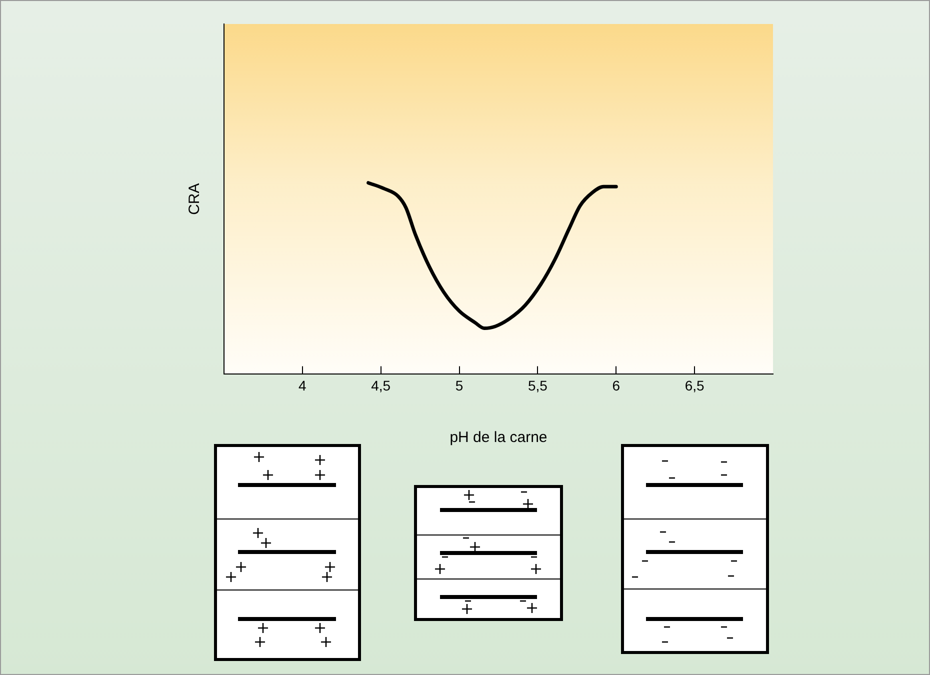  Describe the element at coordinates (499, 437) in the screenshot. I see `x-axis-title: pH de la carne` at that location.